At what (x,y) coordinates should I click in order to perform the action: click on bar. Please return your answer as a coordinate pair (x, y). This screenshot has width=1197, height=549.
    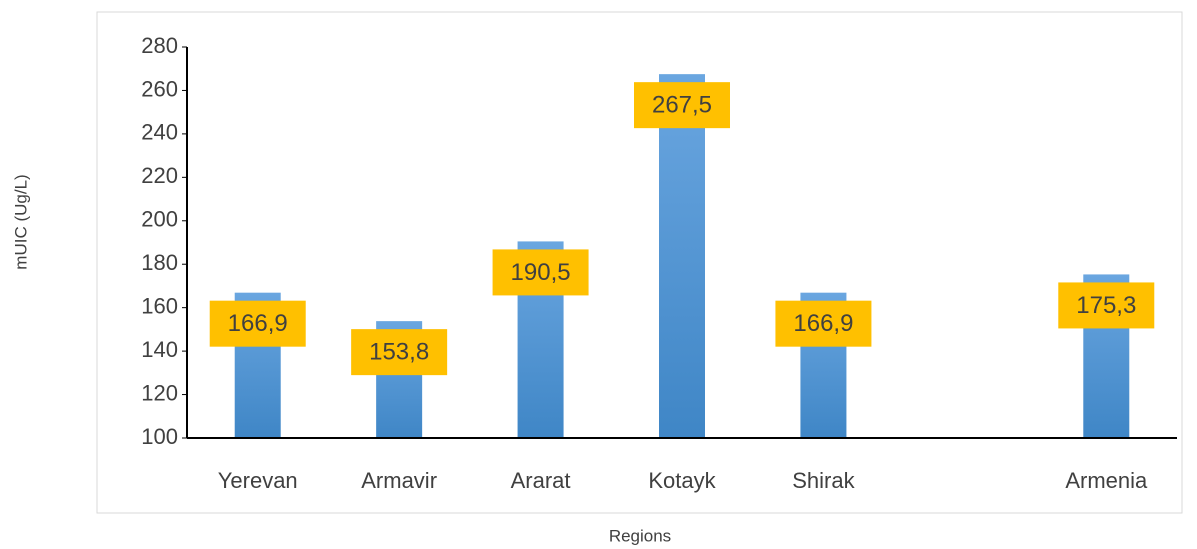
    Looking at the image, I should click on (682, 256).